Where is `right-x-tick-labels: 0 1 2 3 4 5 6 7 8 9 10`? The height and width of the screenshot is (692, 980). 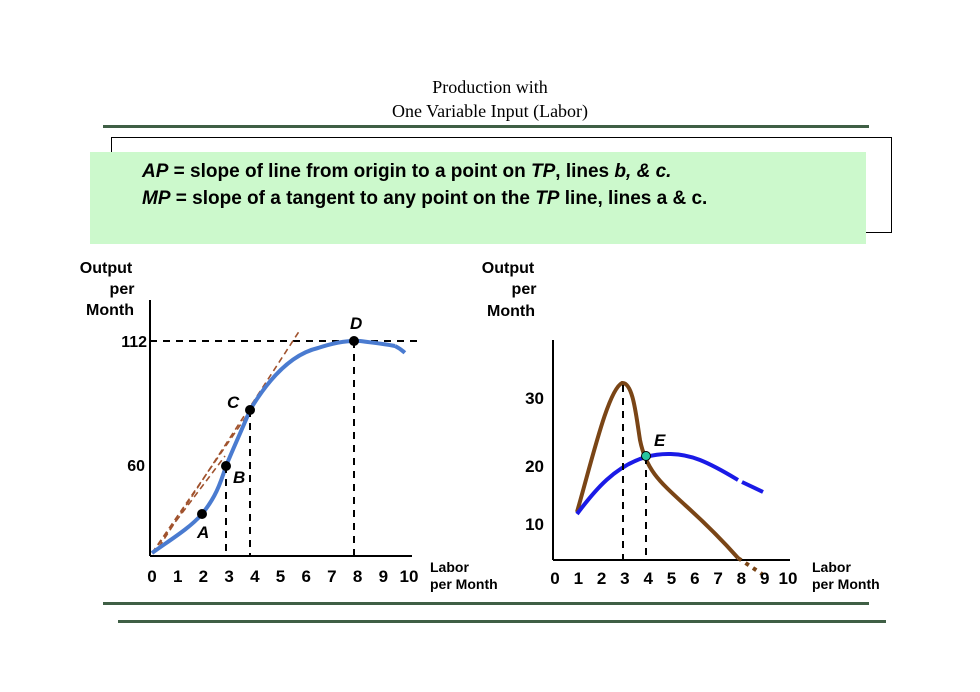
right-x-tick-labels: 0 1 2 3 4 5 6 7 8 9 10 is located at coordinates (673, 578).